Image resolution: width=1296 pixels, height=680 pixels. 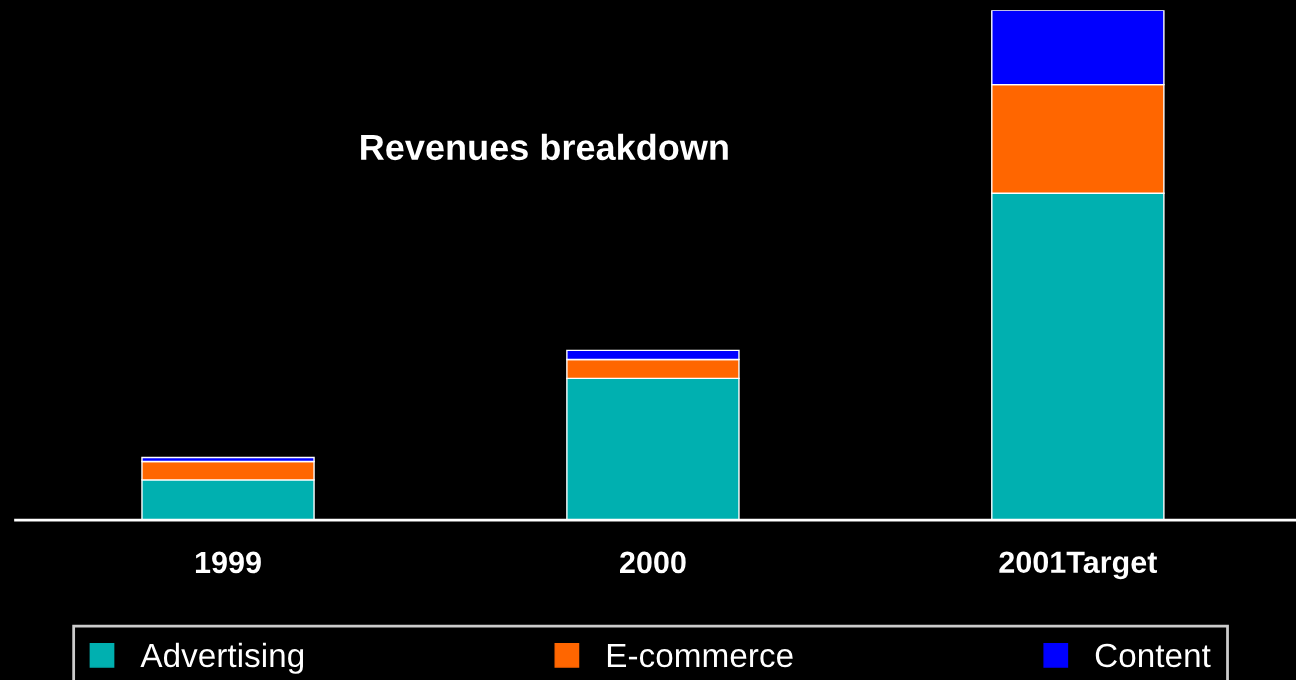 I want to click on legend-label: Content, so click(x=1153, y=655).